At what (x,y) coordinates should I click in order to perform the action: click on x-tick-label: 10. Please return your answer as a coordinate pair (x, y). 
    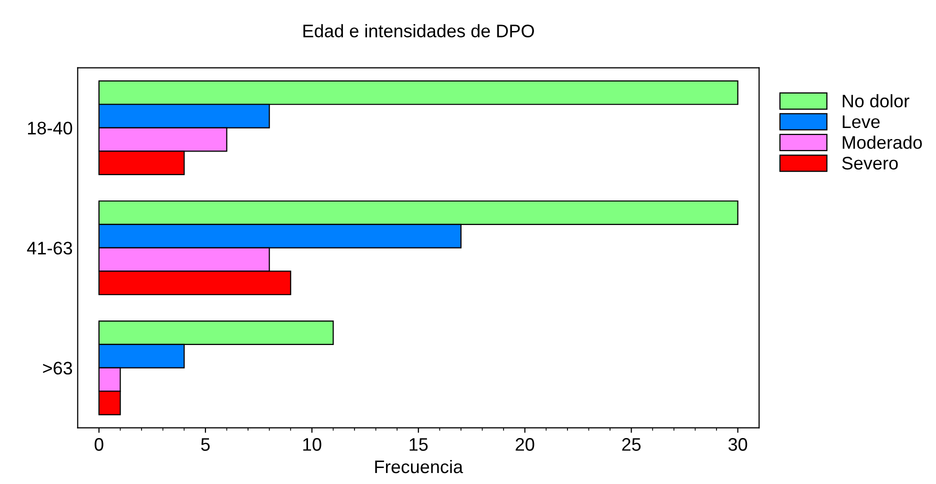
    Looking at the image, I should click on (312, 444).